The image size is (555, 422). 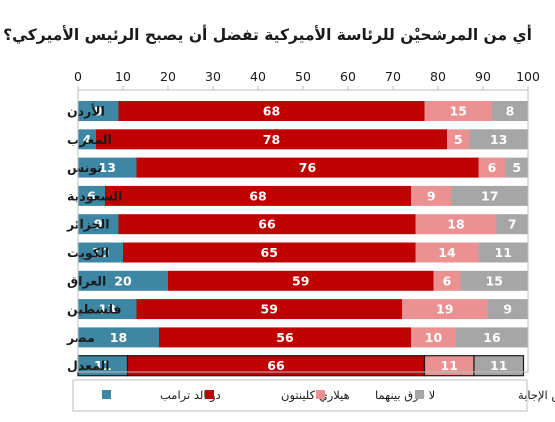 I want to click on x-tick-label: 50, so click(x=303, y=76).